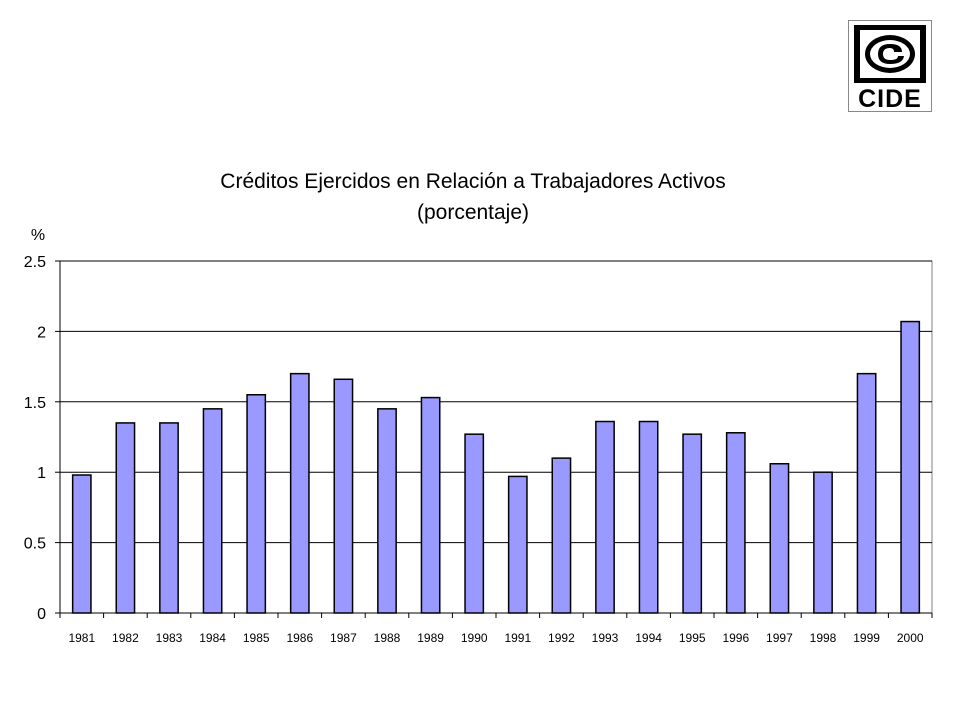  Describe the element at coordinates (692, 638) in the screenshot. I see `x-tick-label: 1995` at that location.